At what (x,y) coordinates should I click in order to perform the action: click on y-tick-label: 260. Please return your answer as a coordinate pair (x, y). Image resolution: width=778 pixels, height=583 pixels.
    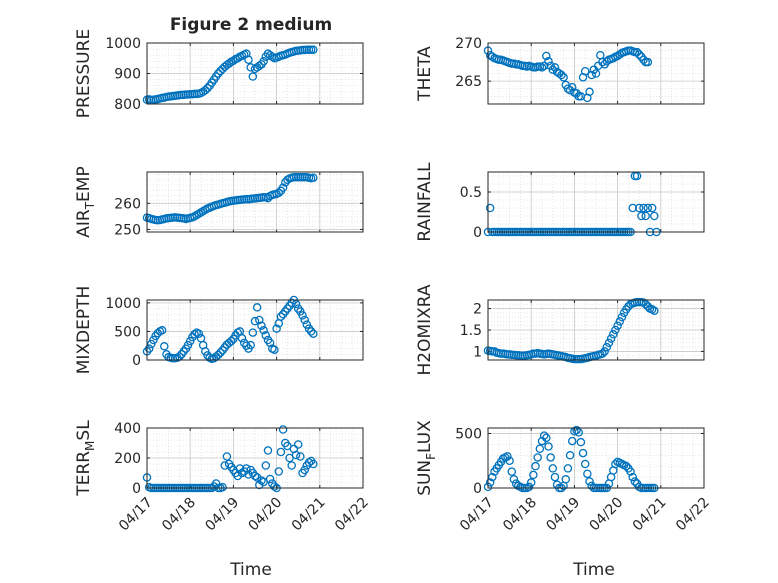
    Looking at the image, I should click on (127, 204).